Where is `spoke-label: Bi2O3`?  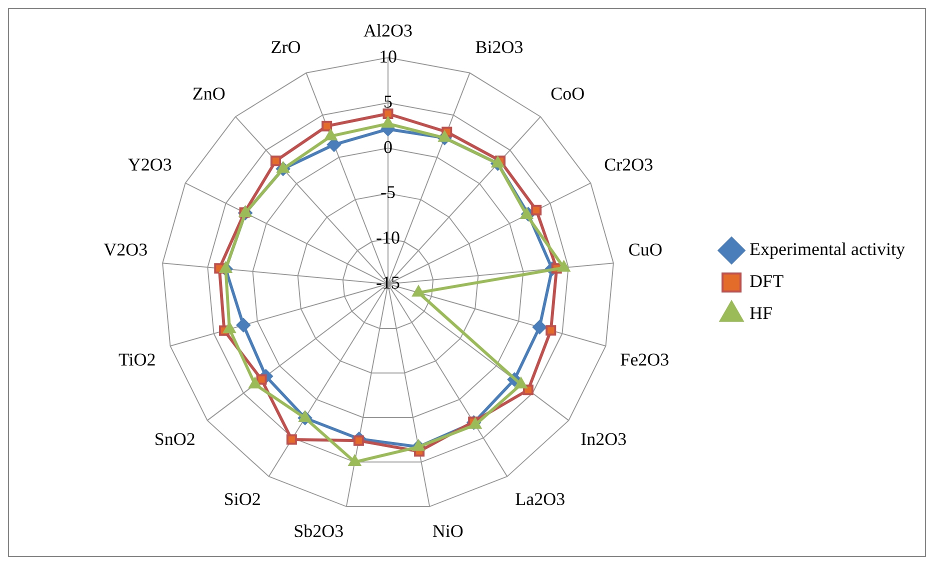
spoke-label: Bi2O3 is located at coordinates (499, 46).